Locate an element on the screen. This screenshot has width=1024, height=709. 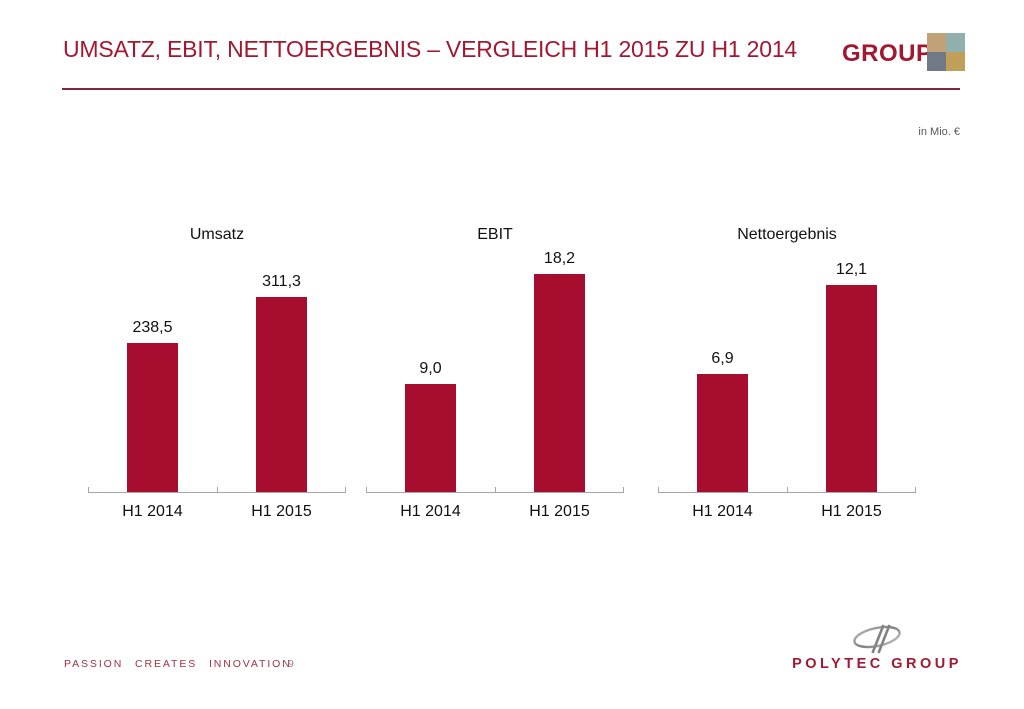
bar-umsatz-h1-2014 is located at coordinates (152, 417).